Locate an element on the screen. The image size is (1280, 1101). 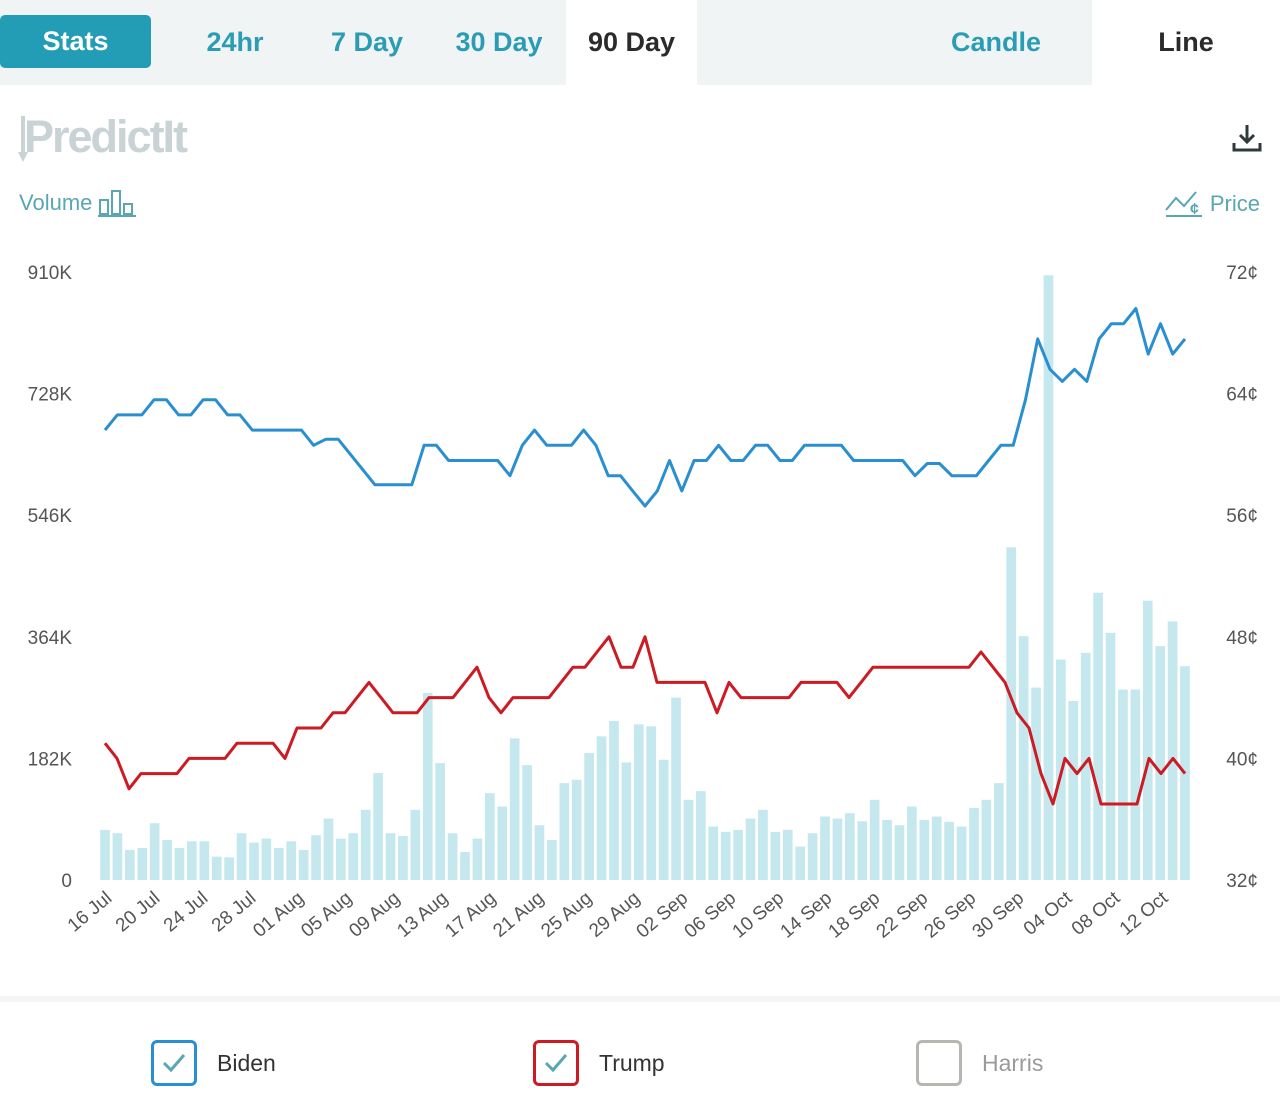
legend-harris: Harris is located at coordinates (979, 1063).